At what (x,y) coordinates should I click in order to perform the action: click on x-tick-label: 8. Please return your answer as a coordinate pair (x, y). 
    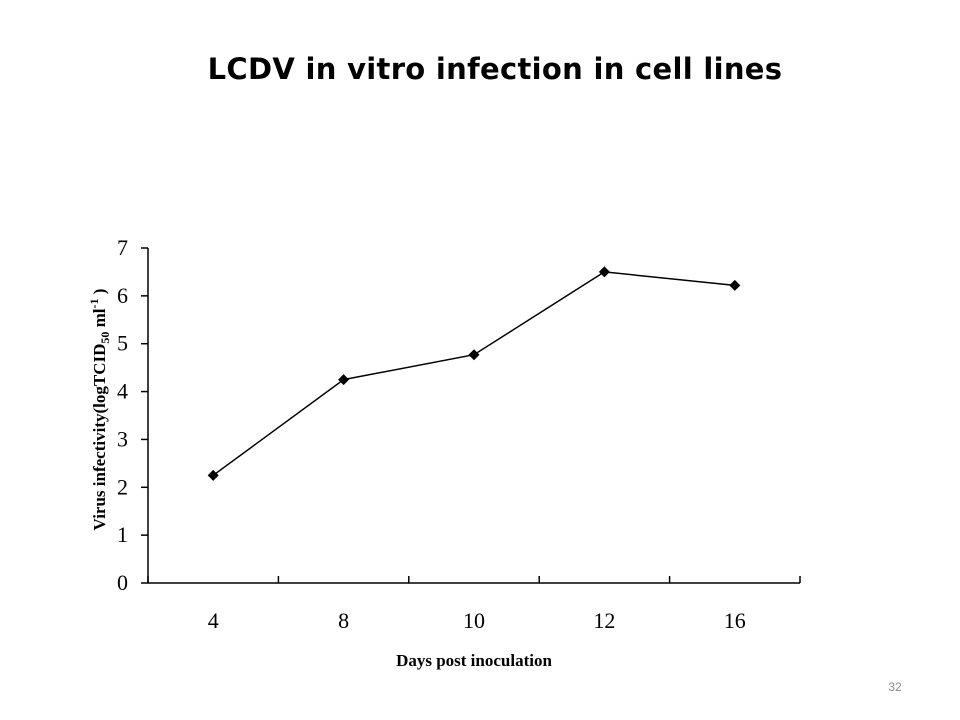
    Looking at the image, I should click on (343, 620).